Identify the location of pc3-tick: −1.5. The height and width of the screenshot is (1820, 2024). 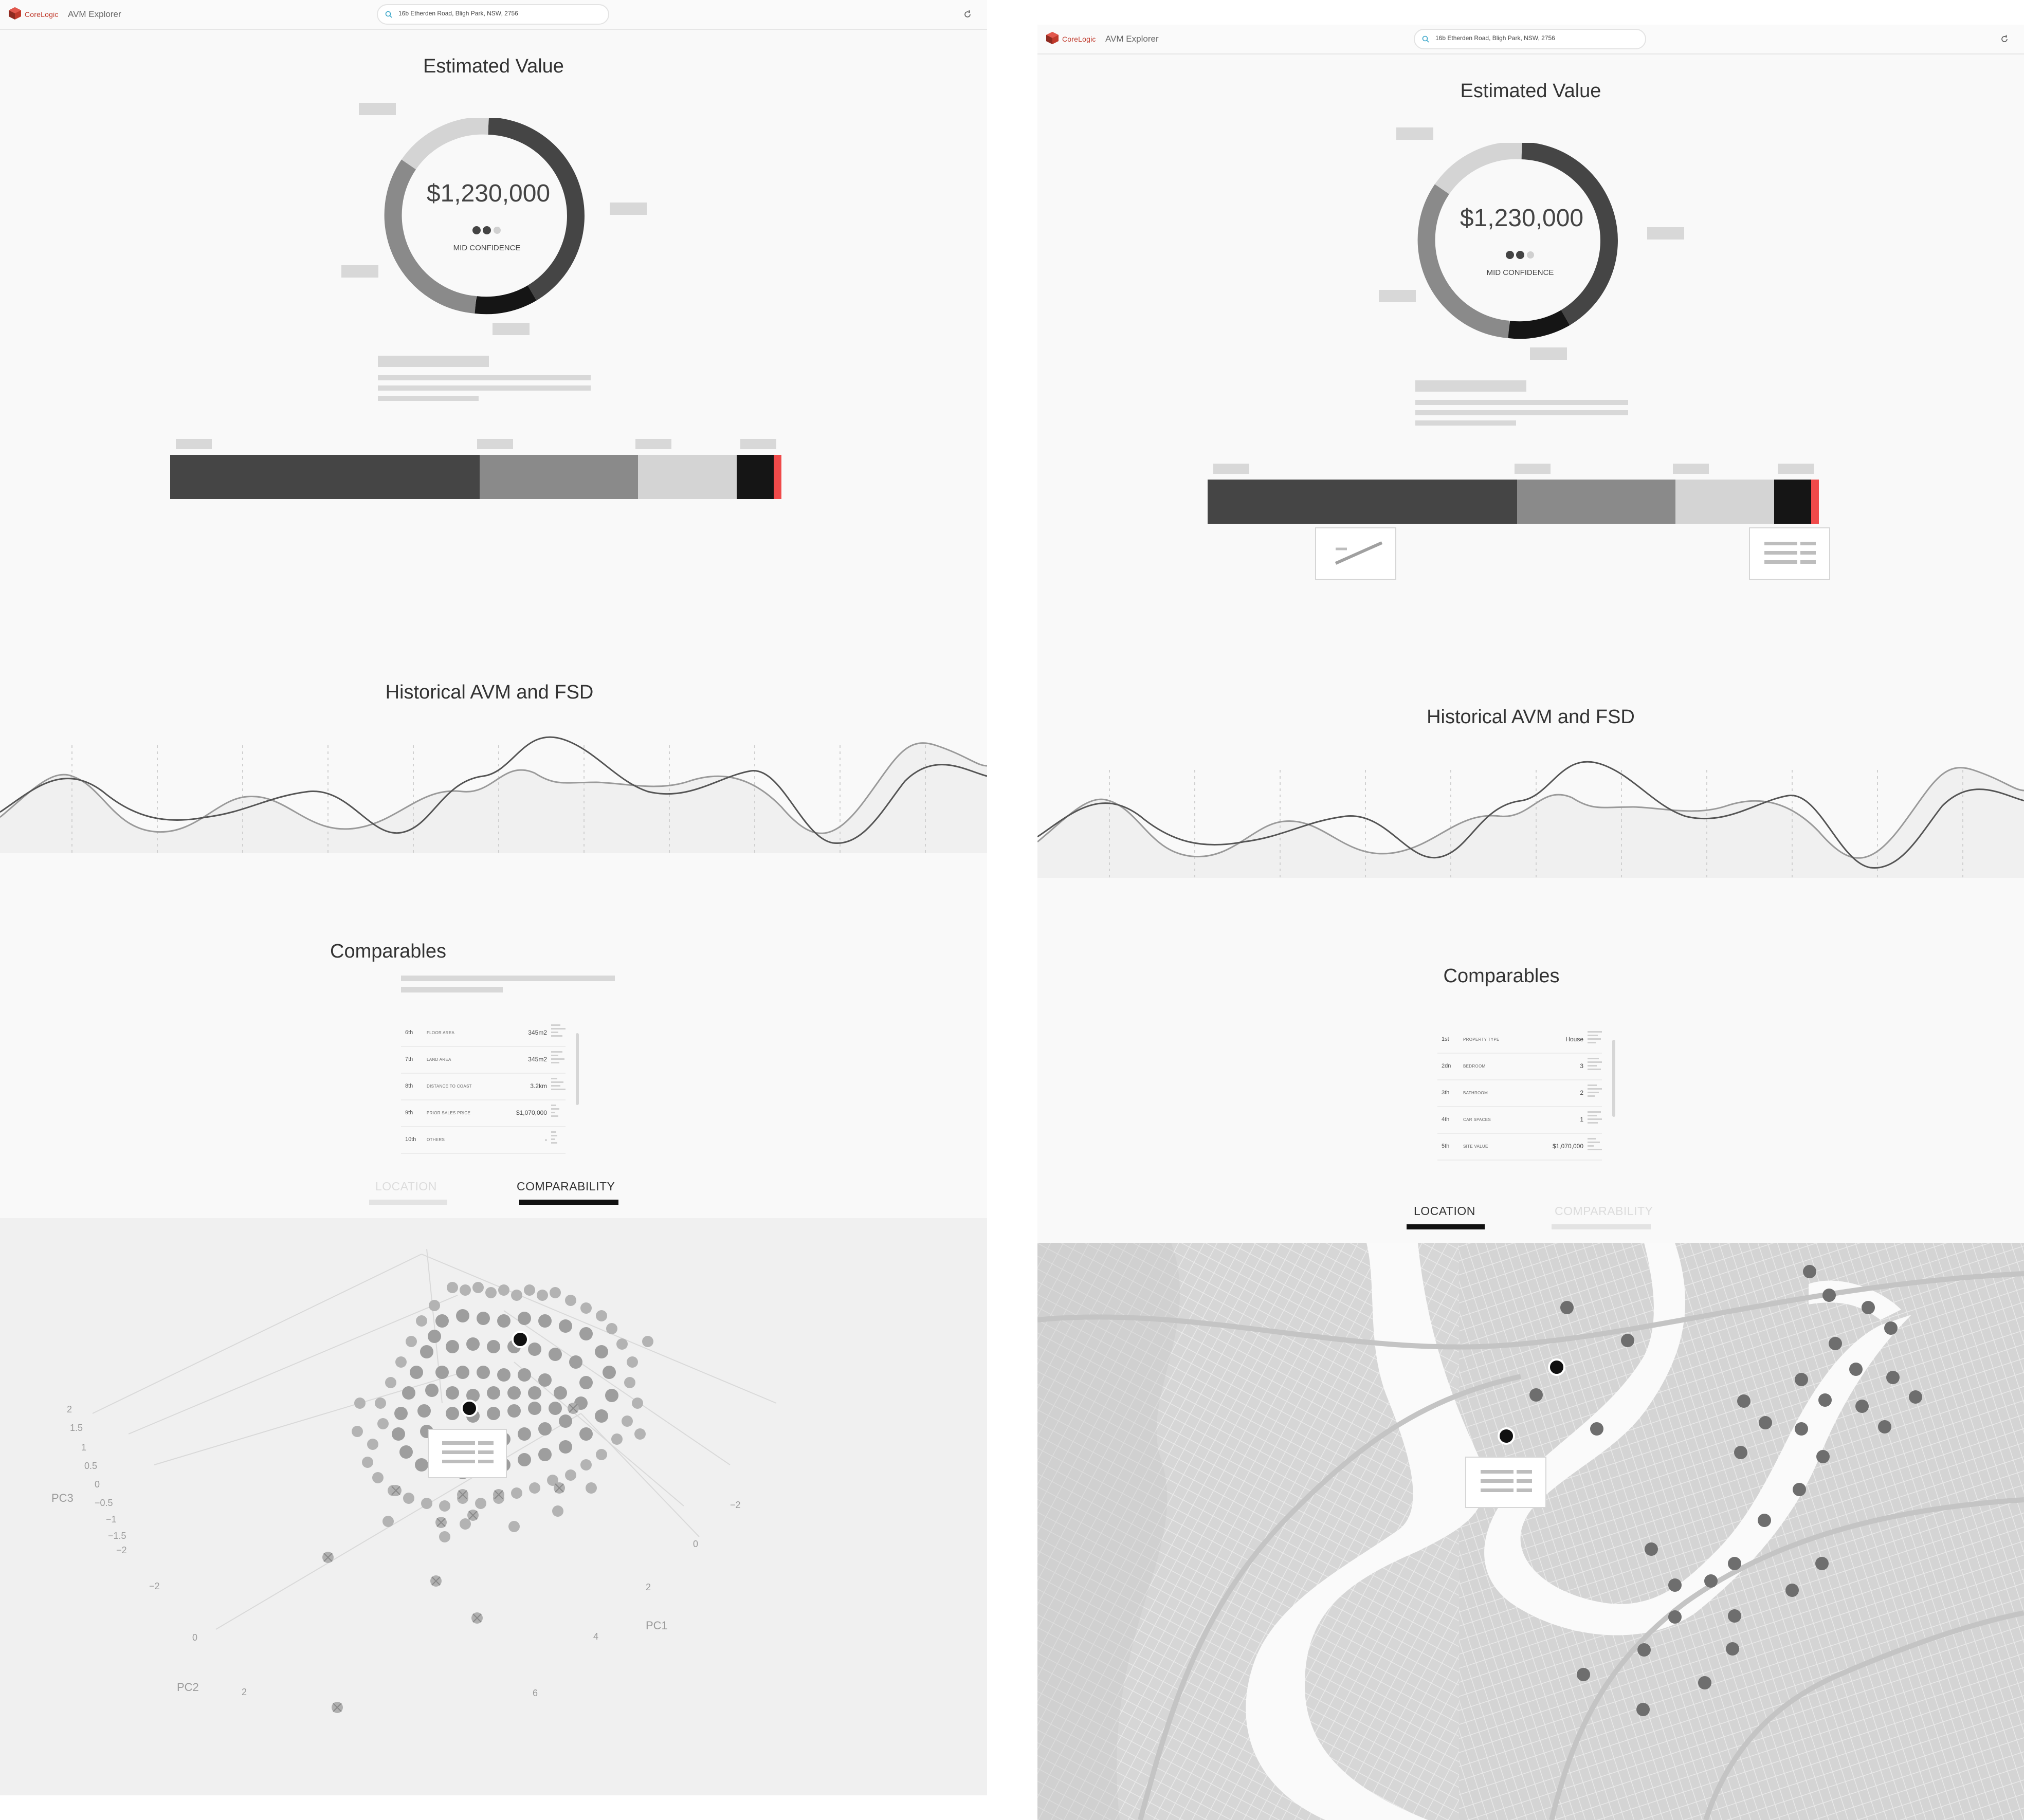
(117, 1536).